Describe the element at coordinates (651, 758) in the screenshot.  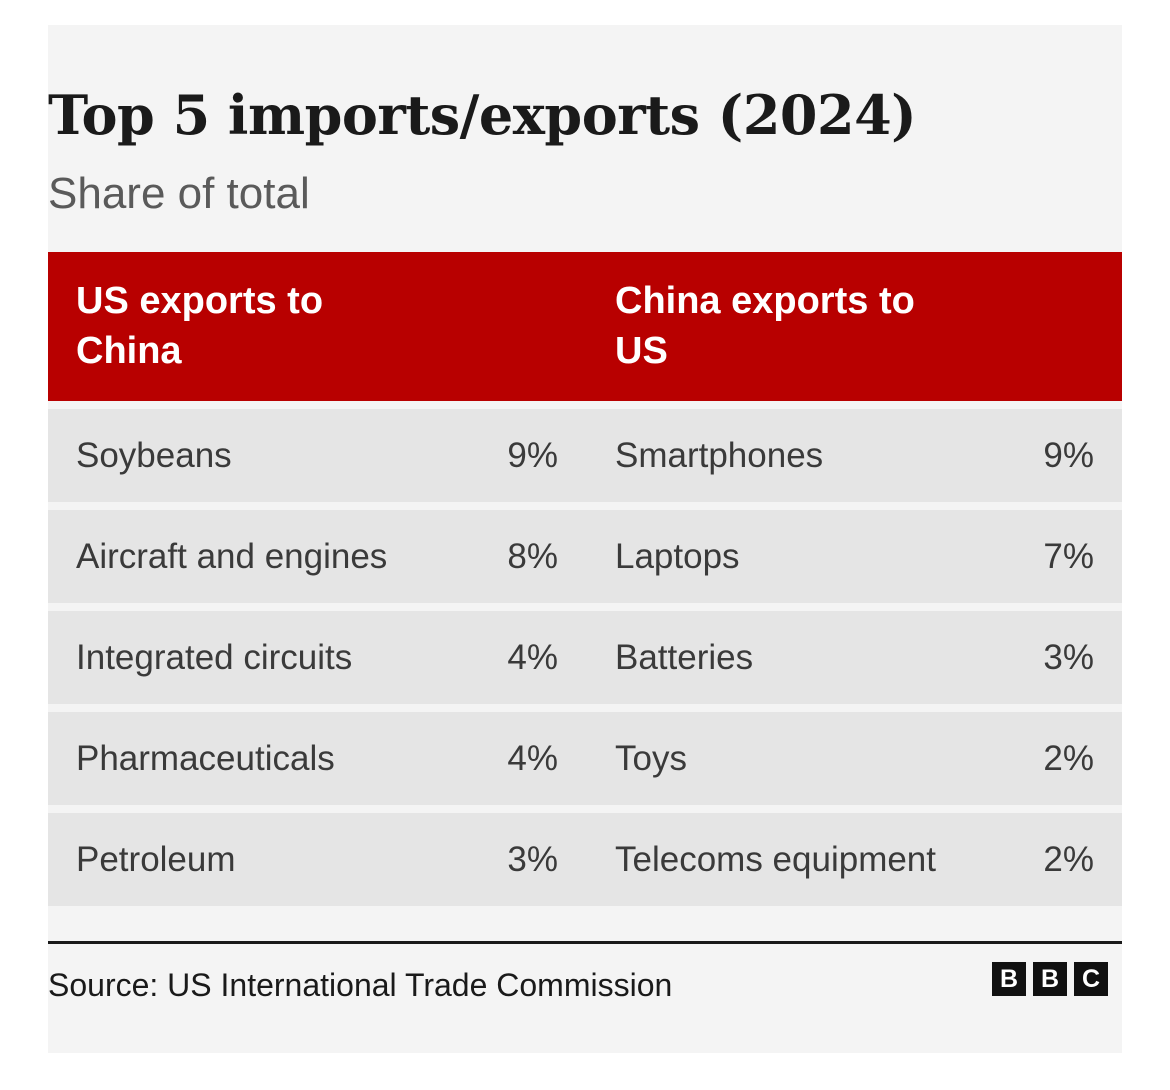
I see `china-item: Toys` at that location.